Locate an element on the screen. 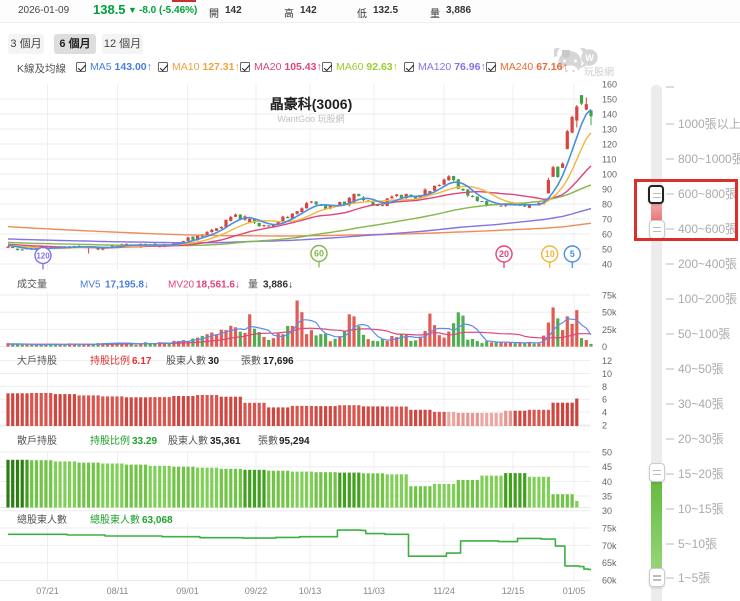  svg-text: 130 is located at coordinates (609, 129).